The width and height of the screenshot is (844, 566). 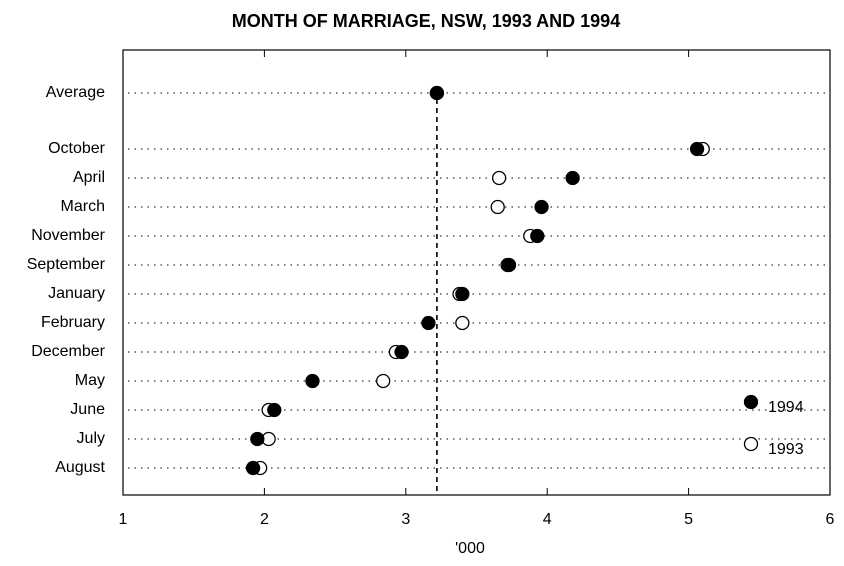 I want to click on category-label: July, so click(x=91, y=438).